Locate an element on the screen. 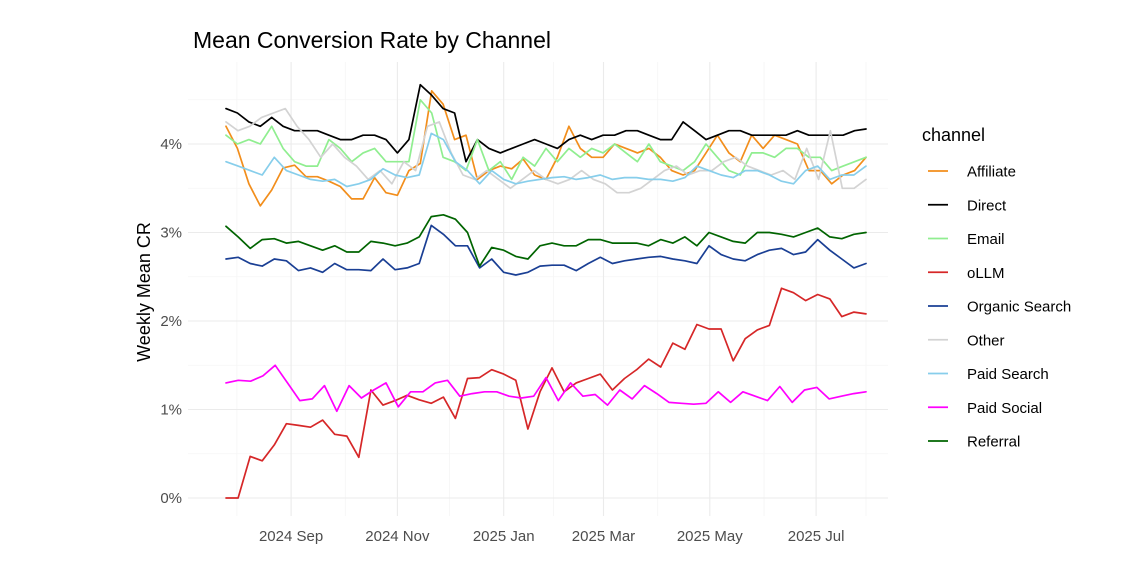 The height and width of the screenshot is (586, 1136). legend-label: Direct is located at coordinates (987, 205).